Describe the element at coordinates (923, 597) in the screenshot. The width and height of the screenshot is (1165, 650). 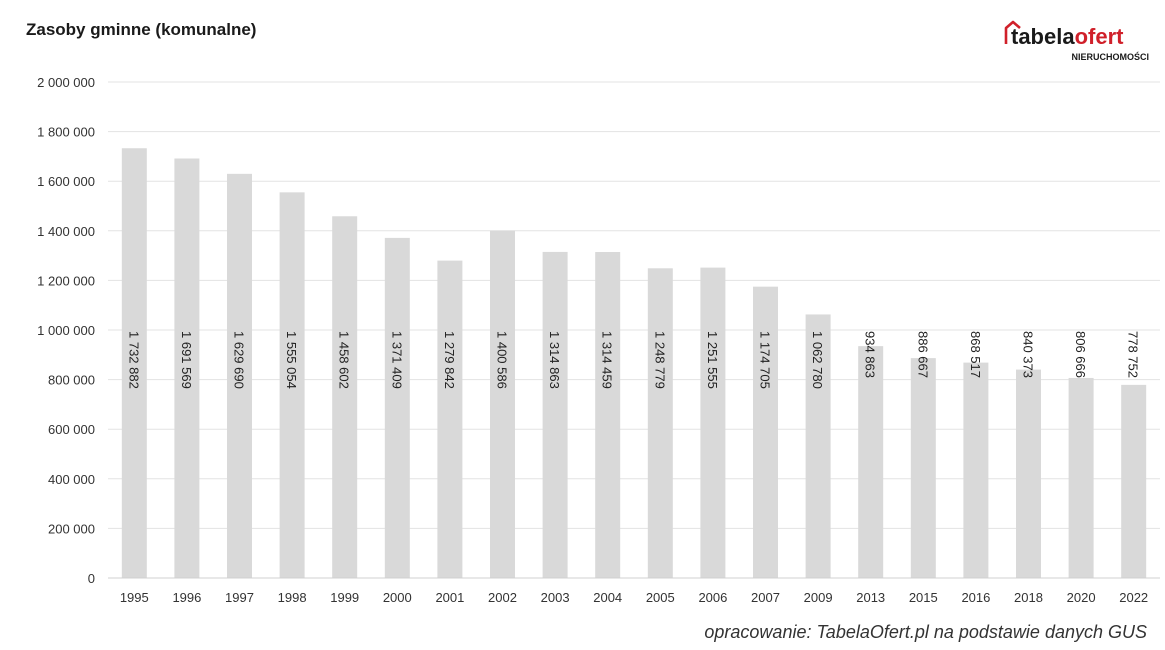
I see `x-tick-label: 2015` at that location.